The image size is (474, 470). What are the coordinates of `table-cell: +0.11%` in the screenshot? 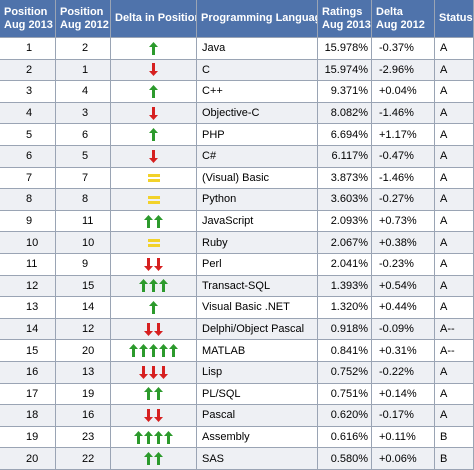 It's located at (403, 437).